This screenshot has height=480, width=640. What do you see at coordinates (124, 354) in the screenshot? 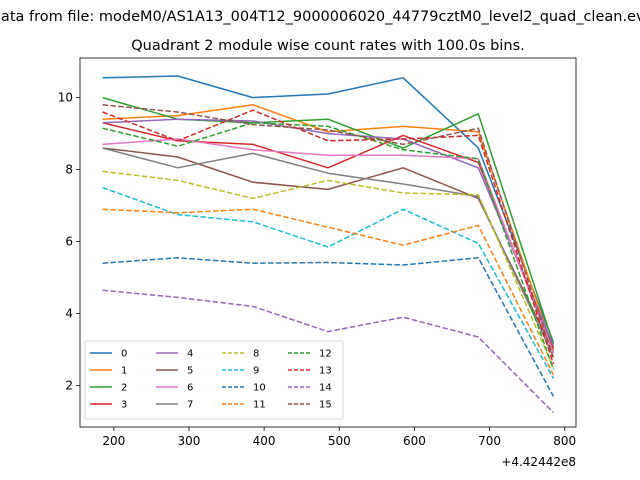
I see `legend-label-0: 0` at bounding box center [124, 354].